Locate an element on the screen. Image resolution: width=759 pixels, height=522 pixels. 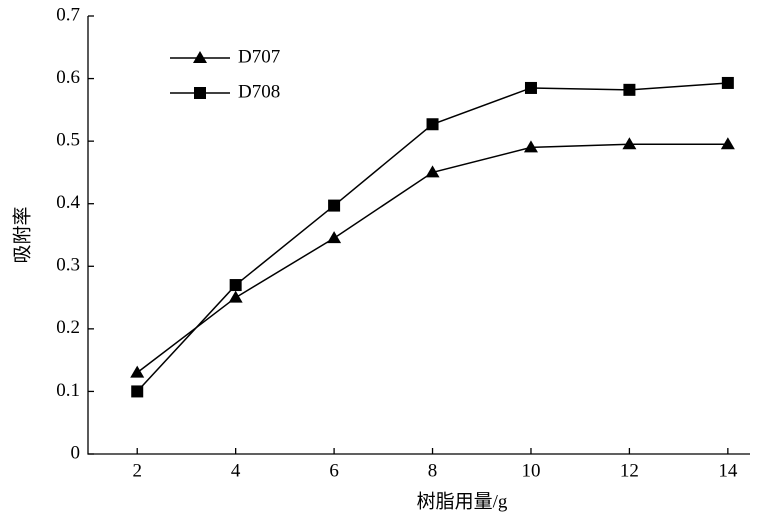
y-tick-label: 0.2 is located at coordinates (68, 327).